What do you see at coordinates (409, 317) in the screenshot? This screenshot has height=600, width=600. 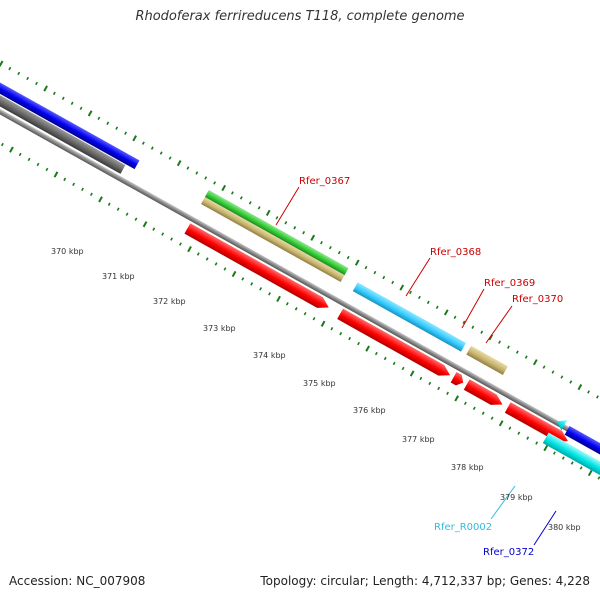 I see `gene-rfer-0368-cyan` at bounding box center [409, 317].